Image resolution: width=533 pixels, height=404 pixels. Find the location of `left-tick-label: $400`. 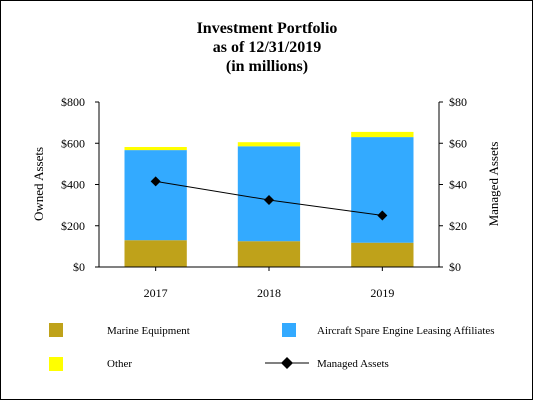

left-tick-label: $400 is located at coordinates (73, 185).